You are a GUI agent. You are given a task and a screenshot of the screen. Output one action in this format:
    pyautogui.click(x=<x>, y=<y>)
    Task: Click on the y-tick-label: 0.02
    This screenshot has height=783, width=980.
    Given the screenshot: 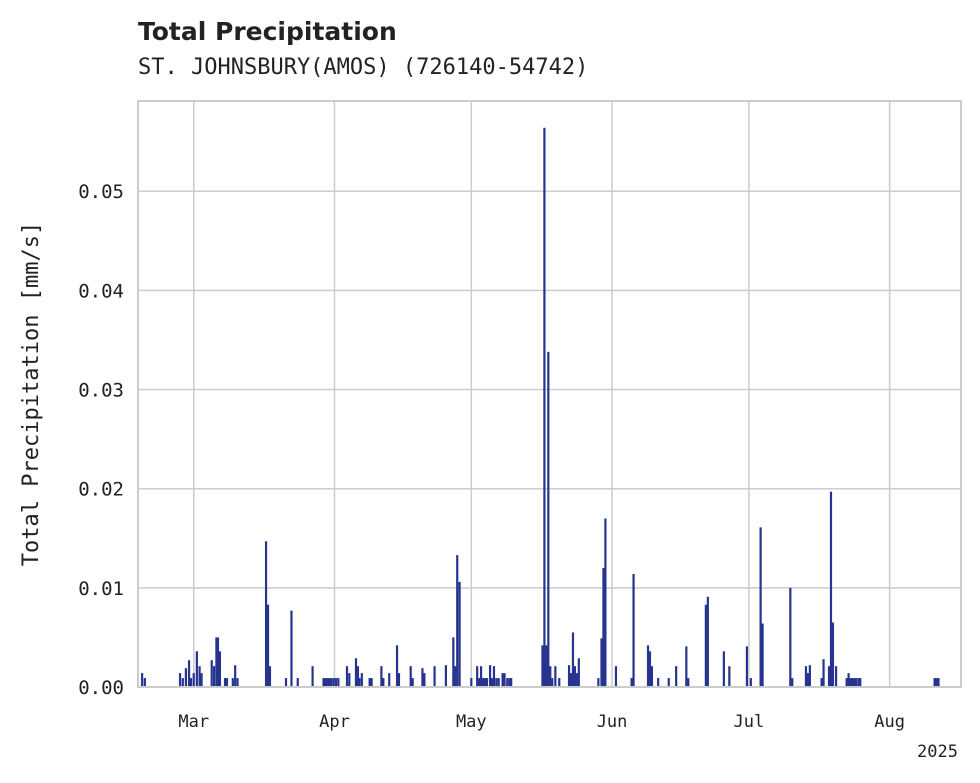 What is the action you would take?
    pyautogui.click(x=101, y=490)
    